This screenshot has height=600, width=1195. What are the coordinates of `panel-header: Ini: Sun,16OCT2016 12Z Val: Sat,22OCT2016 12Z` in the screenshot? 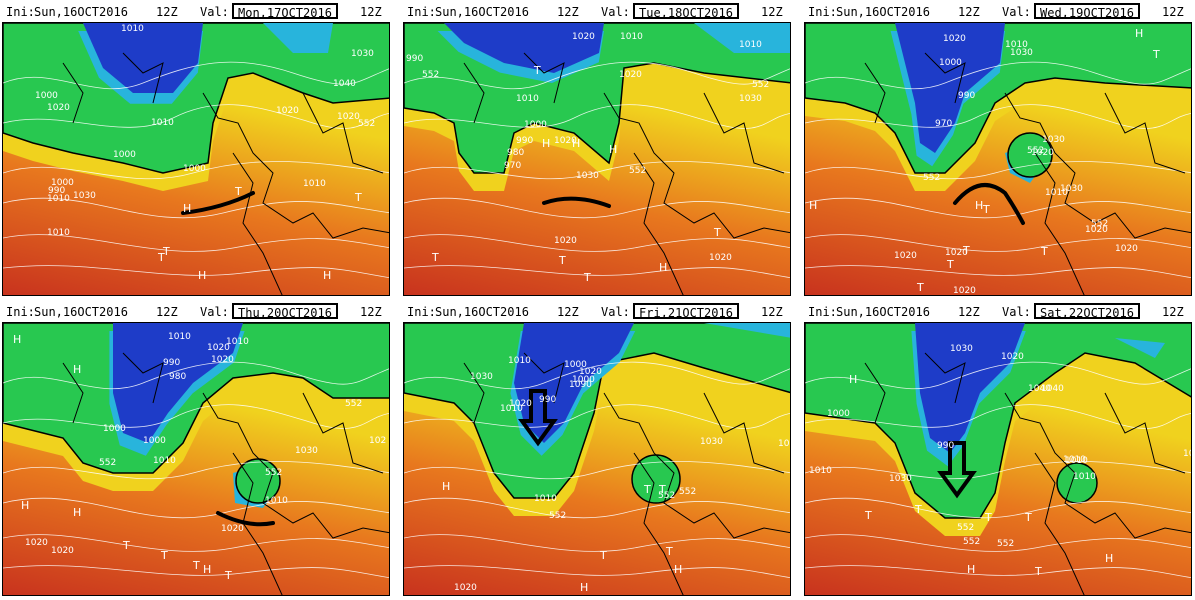 It's located at (998, 312).